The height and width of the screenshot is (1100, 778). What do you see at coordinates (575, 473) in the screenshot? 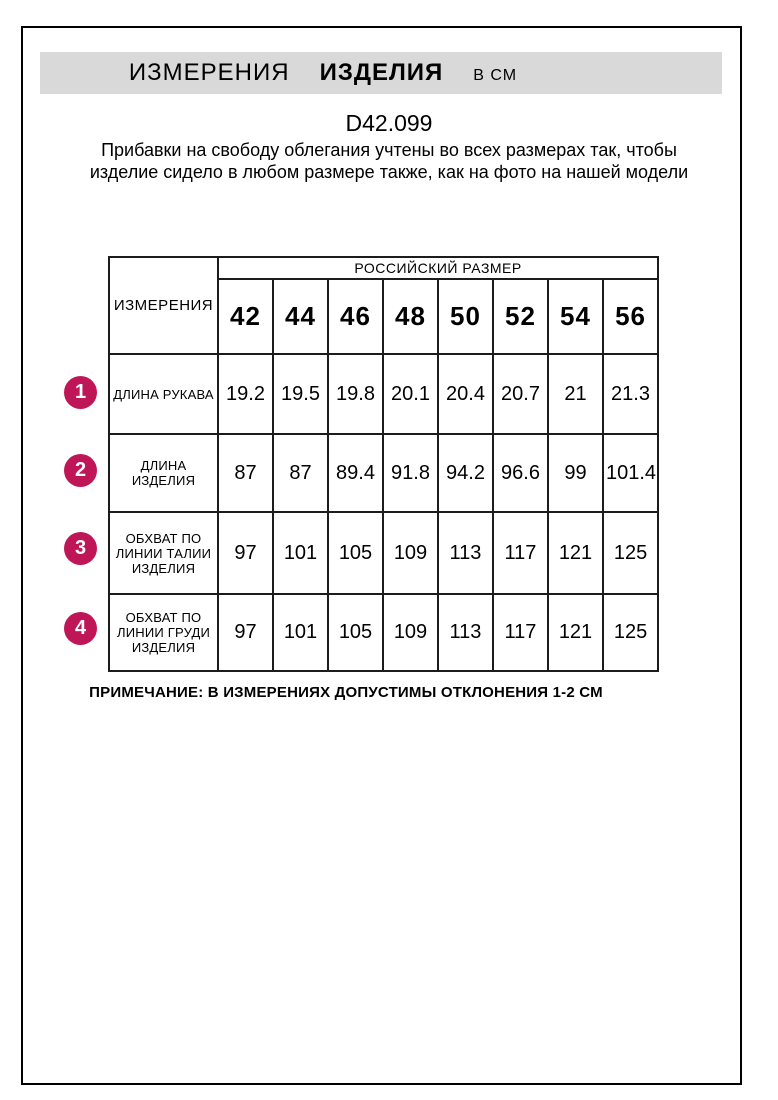
I see `cell-value: 99` at bounding box center [575, 473].